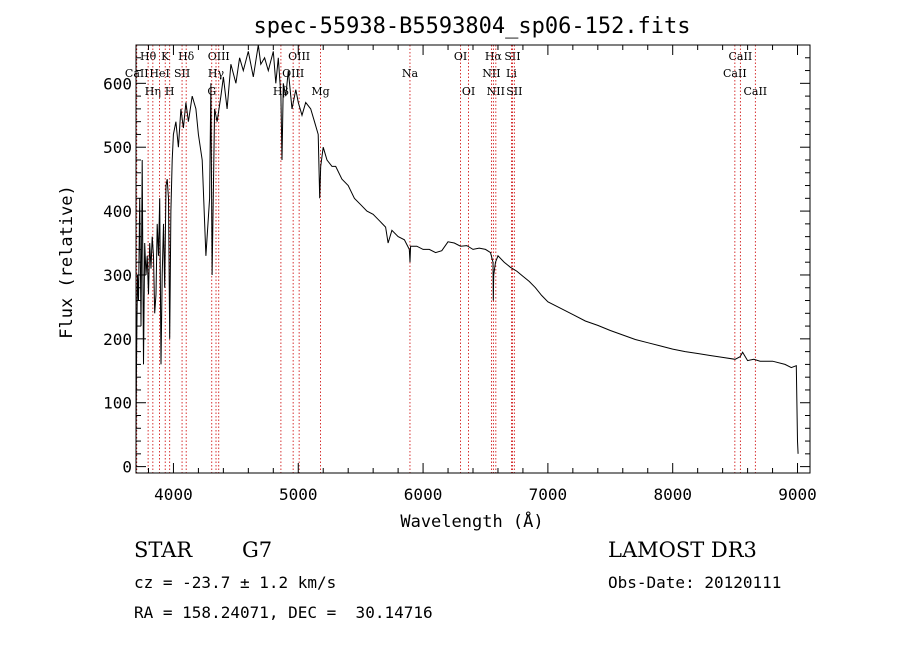 Image resolution: width=900 pixels, height=649 pixels. I want to click on y-tick-label: 600, so click(117, 83).